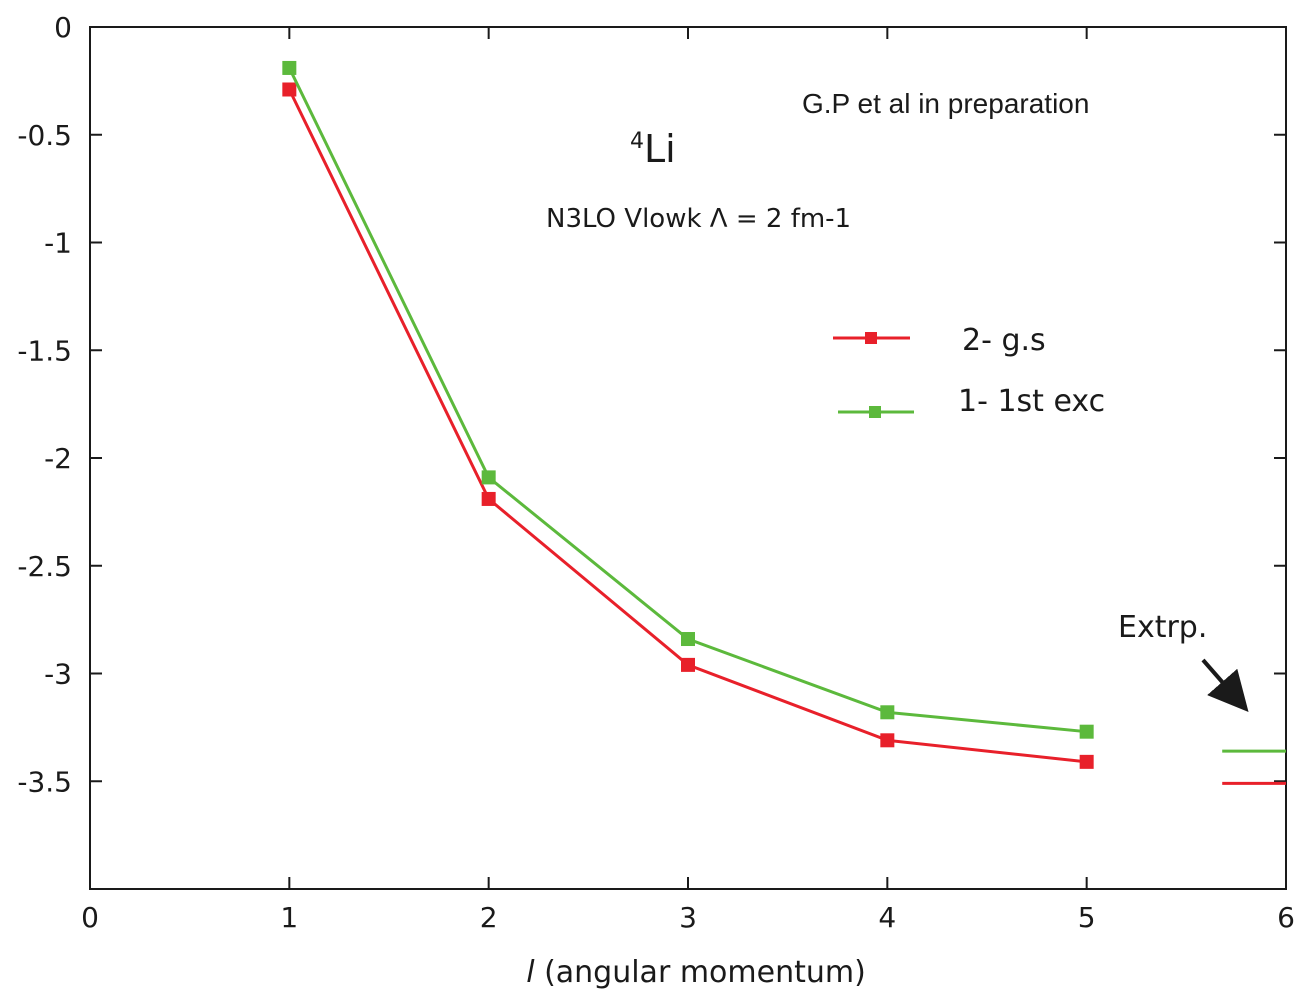 This screenshot has width=1303, height=992. I want to click on credit-annotation: G.P et al in preparation, so click(945, 103).